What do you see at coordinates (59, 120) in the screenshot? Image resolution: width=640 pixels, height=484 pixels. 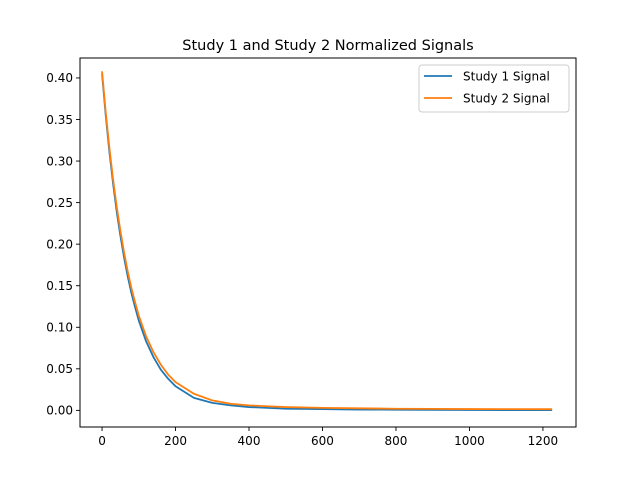 I see `y-tick-label: 0.35` at bounding box center [59, 120].